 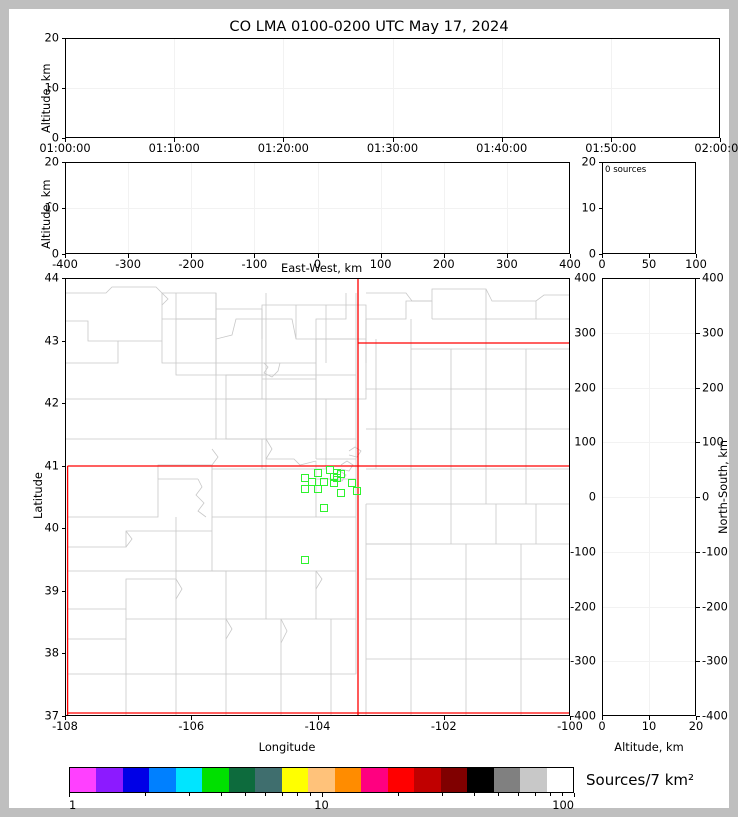 What do you see at coordinates (583, 715) in the screenshot?
I see `north-south-yticklabel-left: -400` at bounding box center [583, 715].